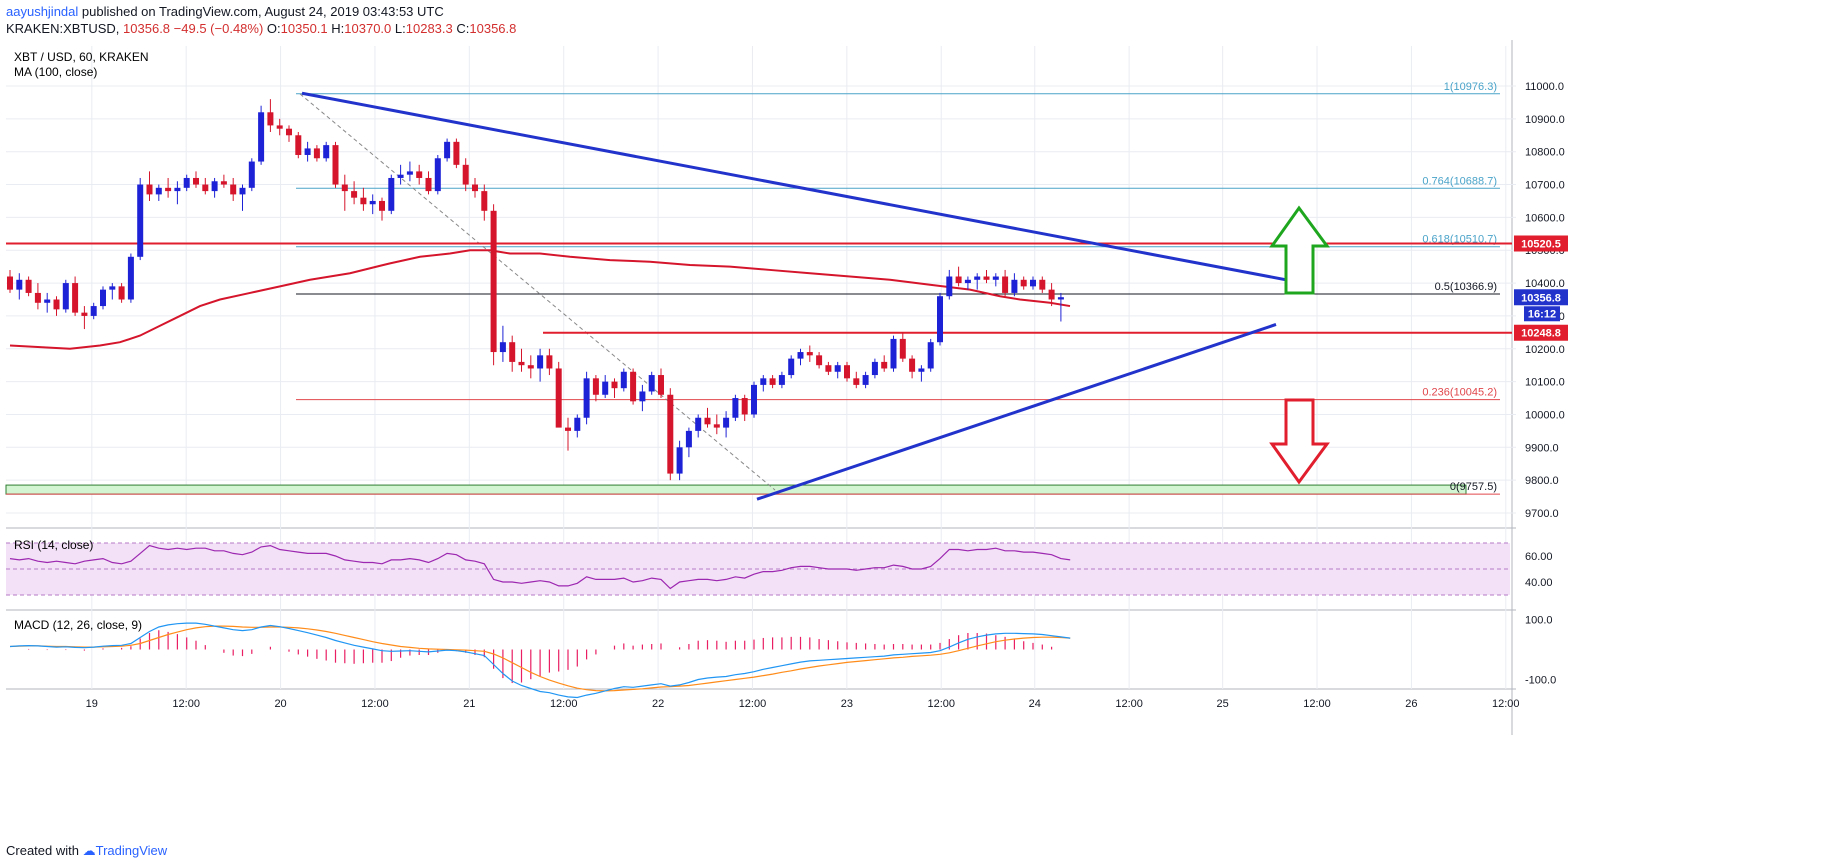  I want to click on chart-title: XBT / USD, 60, KRAKEN, so click(81, 57).